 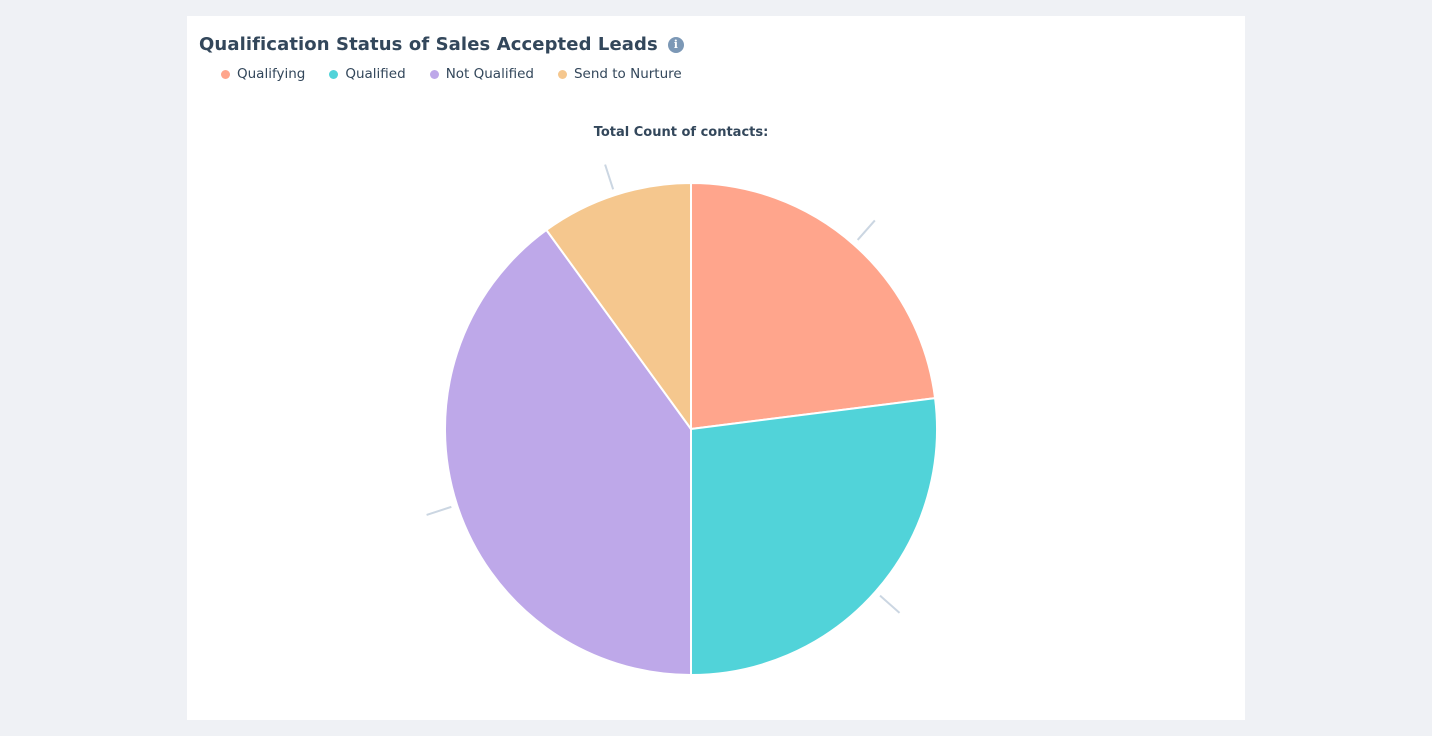 I want to click on legend-item-qualified: Qualified, so click(x=367, y=74).